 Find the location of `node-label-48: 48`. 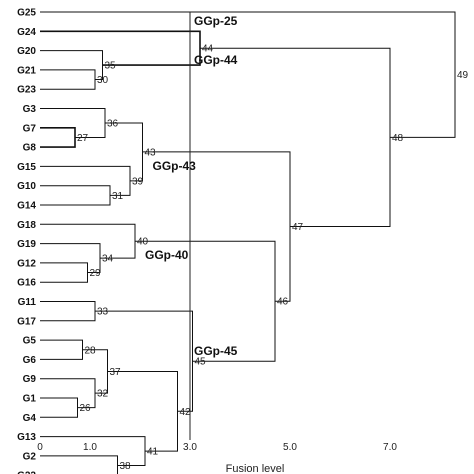

node-label-48: 48 is located at coordinates (398, 138).